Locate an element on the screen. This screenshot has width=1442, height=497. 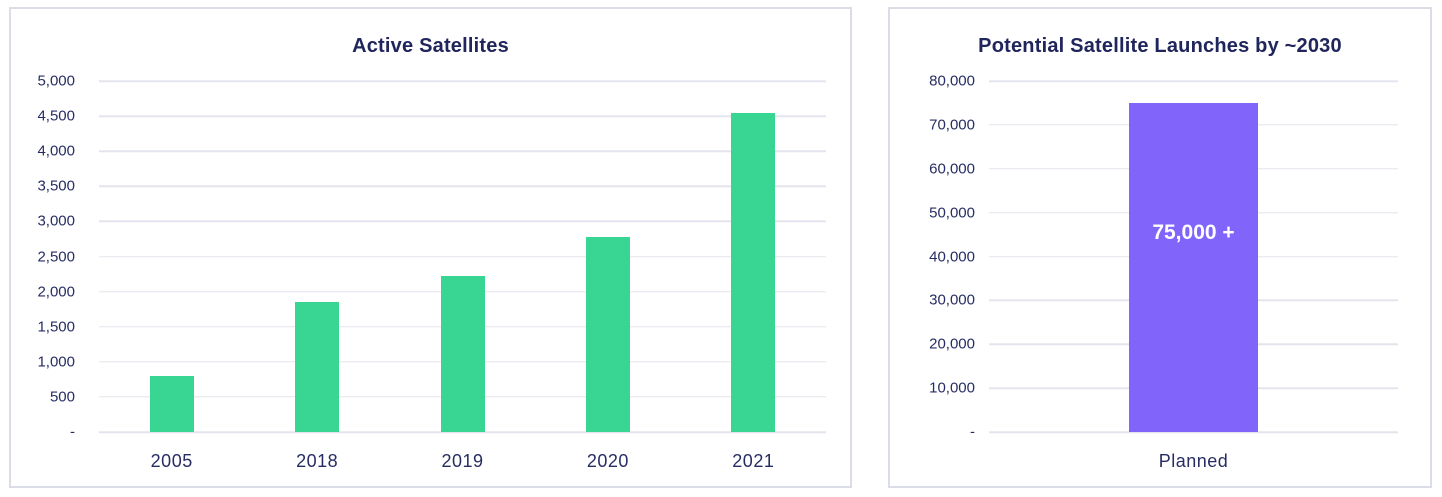
y-axis-tick-label: 10,000 is located at coordinates (952, 388).